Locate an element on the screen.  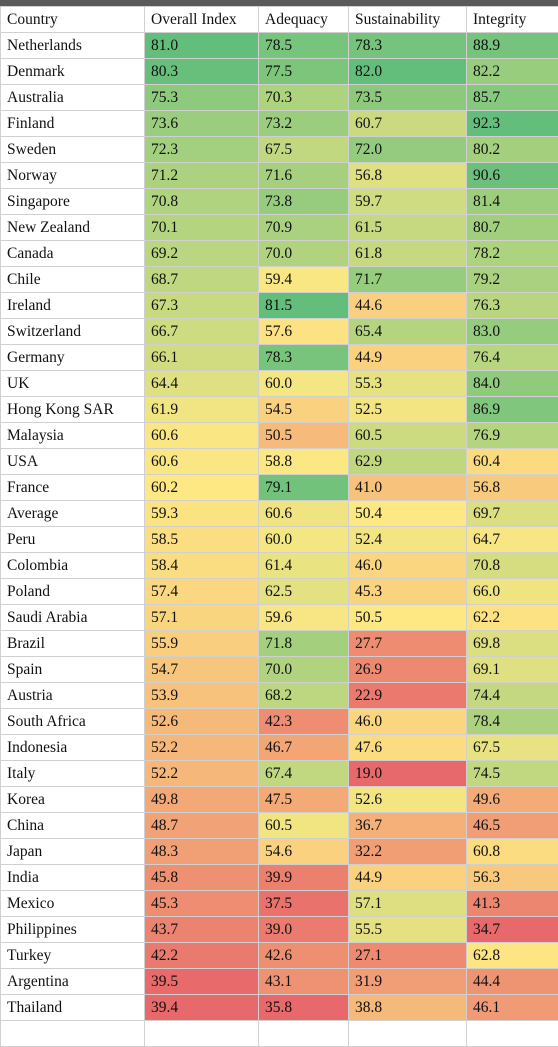
cell-overall-index: 52.6 is located at coordinates (202, 722).